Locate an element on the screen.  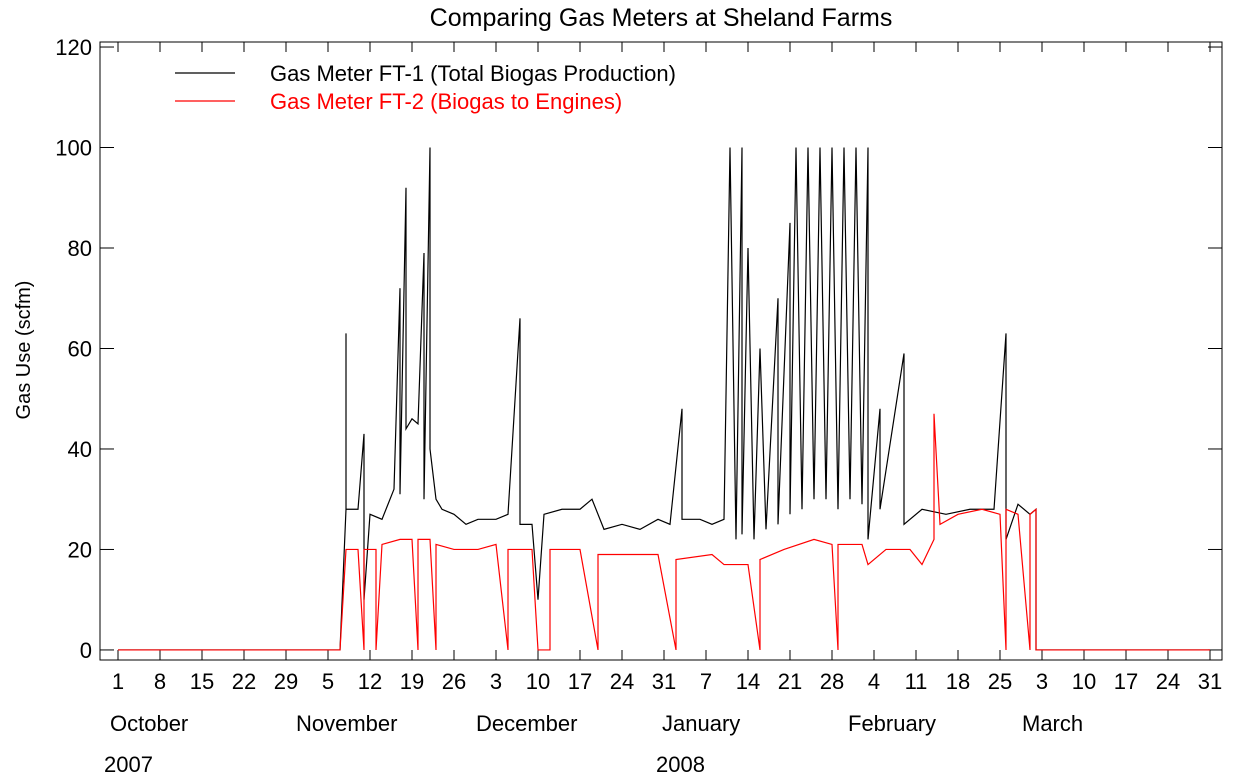
x-tick-label: 19 is located at coordinates (412, 681).